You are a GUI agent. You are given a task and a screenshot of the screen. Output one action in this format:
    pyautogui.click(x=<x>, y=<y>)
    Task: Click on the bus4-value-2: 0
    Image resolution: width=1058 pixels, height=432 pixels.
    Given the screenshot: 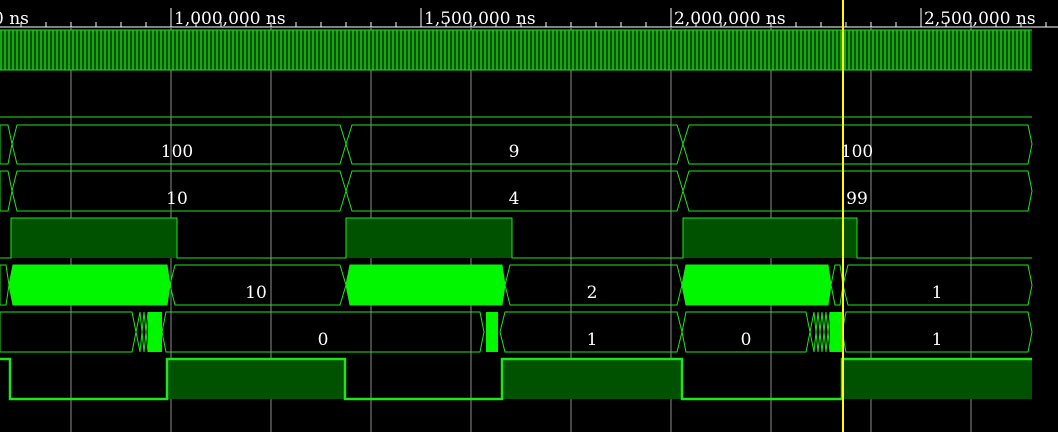 What is the action you would take?
    pyautogui.click(x=746, y=340)
    